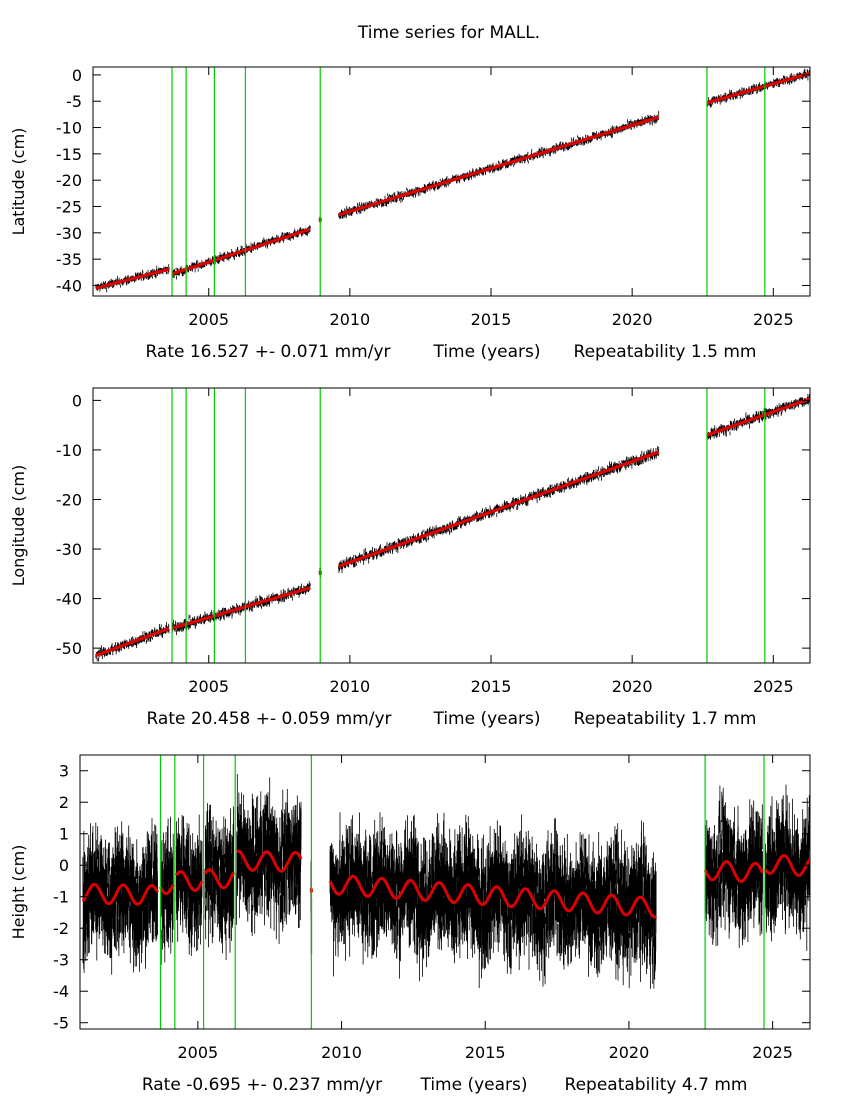 This screenshot has height=1100, width=850. I want to click on y-tick-label: 1, so click(64, 834).